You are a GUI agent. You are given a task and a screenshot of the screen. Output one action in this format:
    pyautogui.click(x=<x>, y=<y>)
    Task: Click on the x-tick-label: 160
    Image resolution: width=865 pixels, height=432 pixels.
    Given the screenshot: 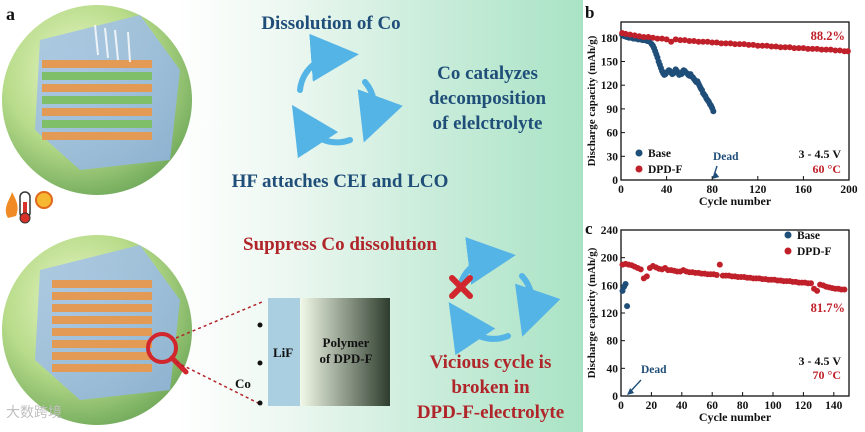 What is the action you would take?
    pyautogui.click(x=804, y=190)
    